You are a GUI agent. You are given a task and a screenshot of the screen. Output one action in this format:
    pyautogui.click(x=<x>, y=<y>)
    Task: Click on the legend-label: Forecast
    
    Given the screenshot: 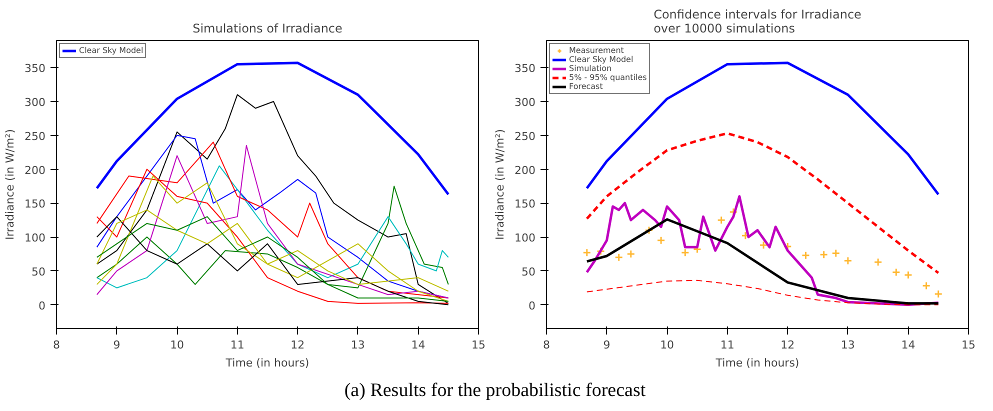 What is the action you would take?
    pyautogui.click(x=586, y=86)
    